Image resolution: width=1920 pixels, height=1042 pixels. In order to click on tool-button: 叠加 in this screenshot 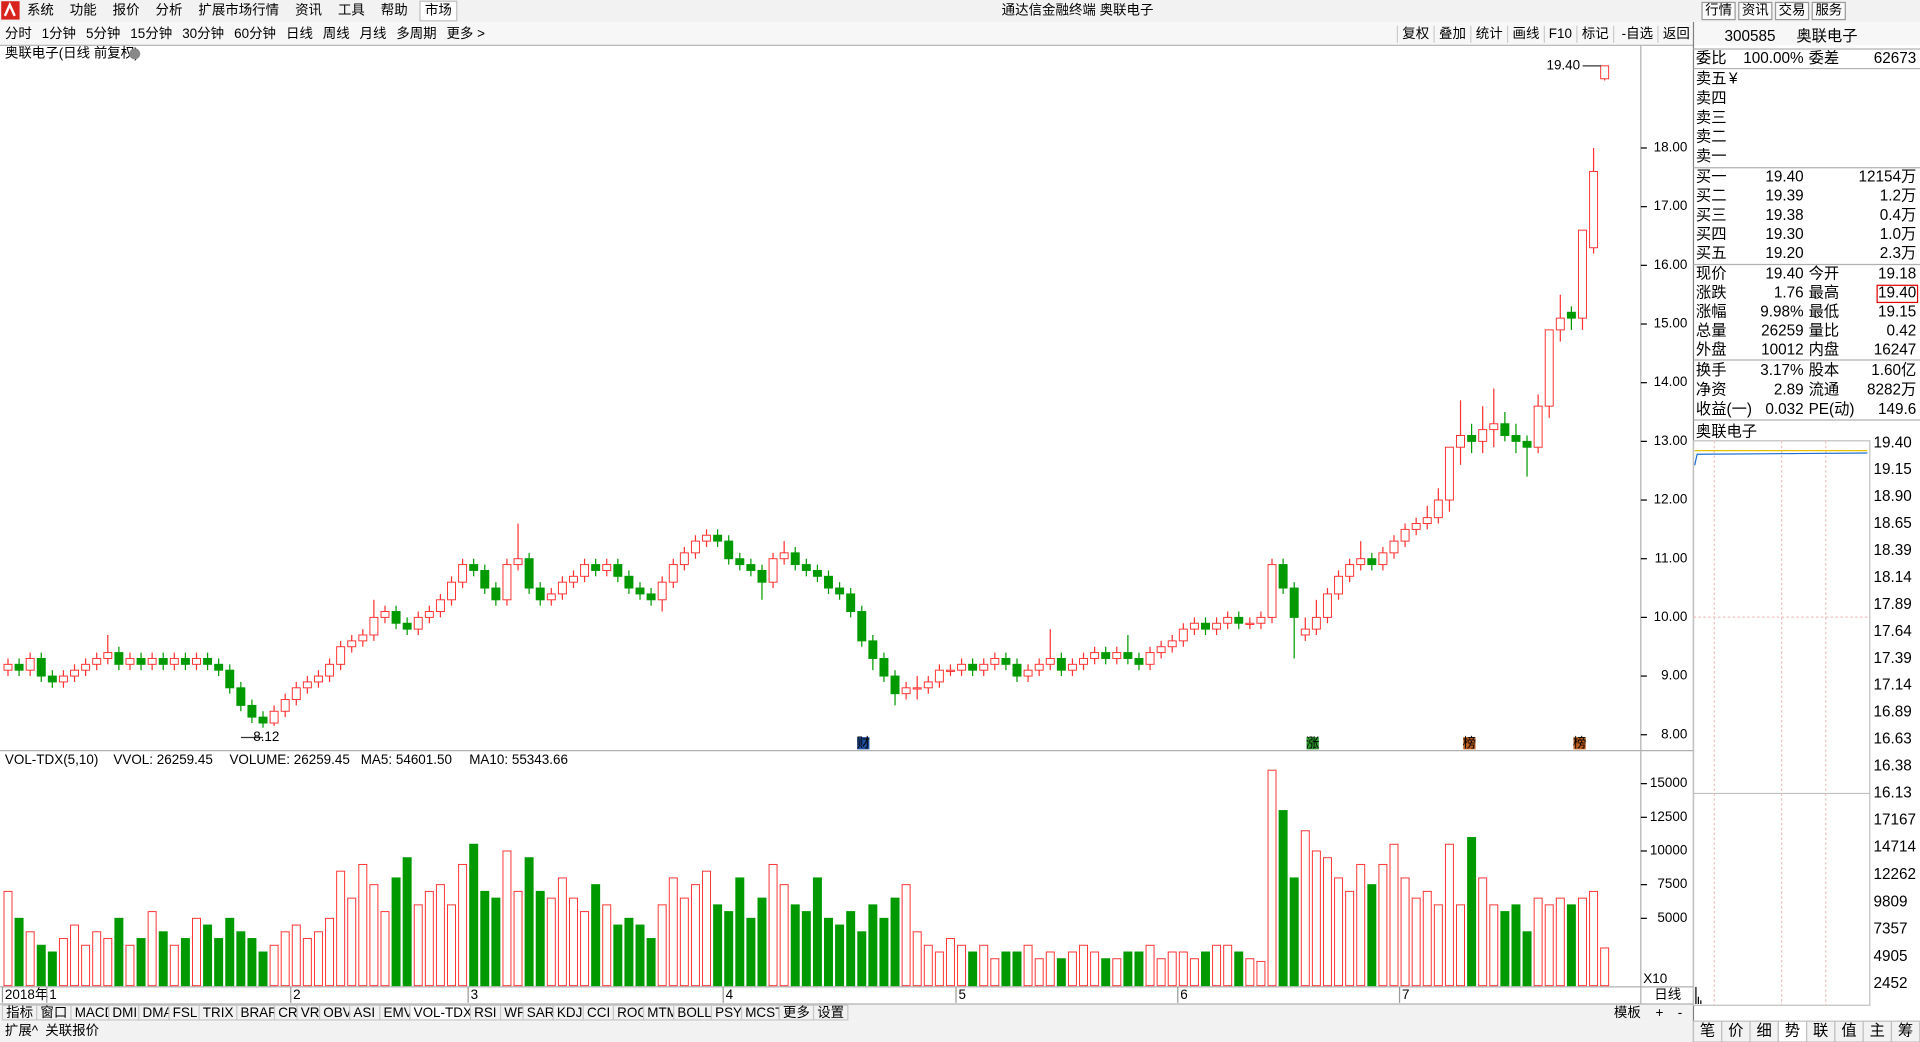, I will do `click(1452, 33)`.